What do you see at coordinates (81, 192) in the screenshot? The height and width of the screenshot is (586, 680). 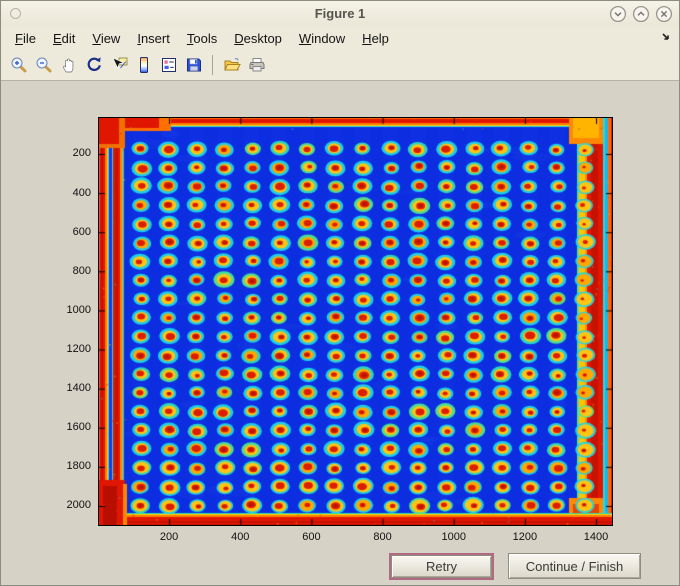 I see `y-tick-label: 400` at bounding box center [81, 192].